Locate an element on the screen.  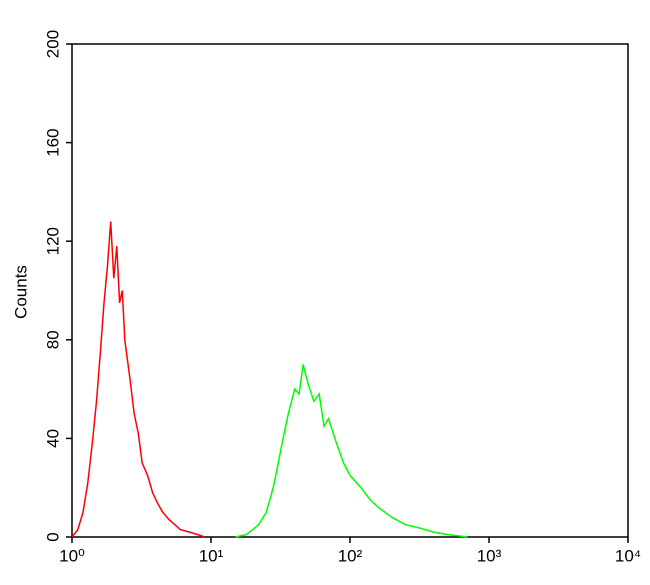
y-tick-label: 80 is located at coordinates (52, 339).